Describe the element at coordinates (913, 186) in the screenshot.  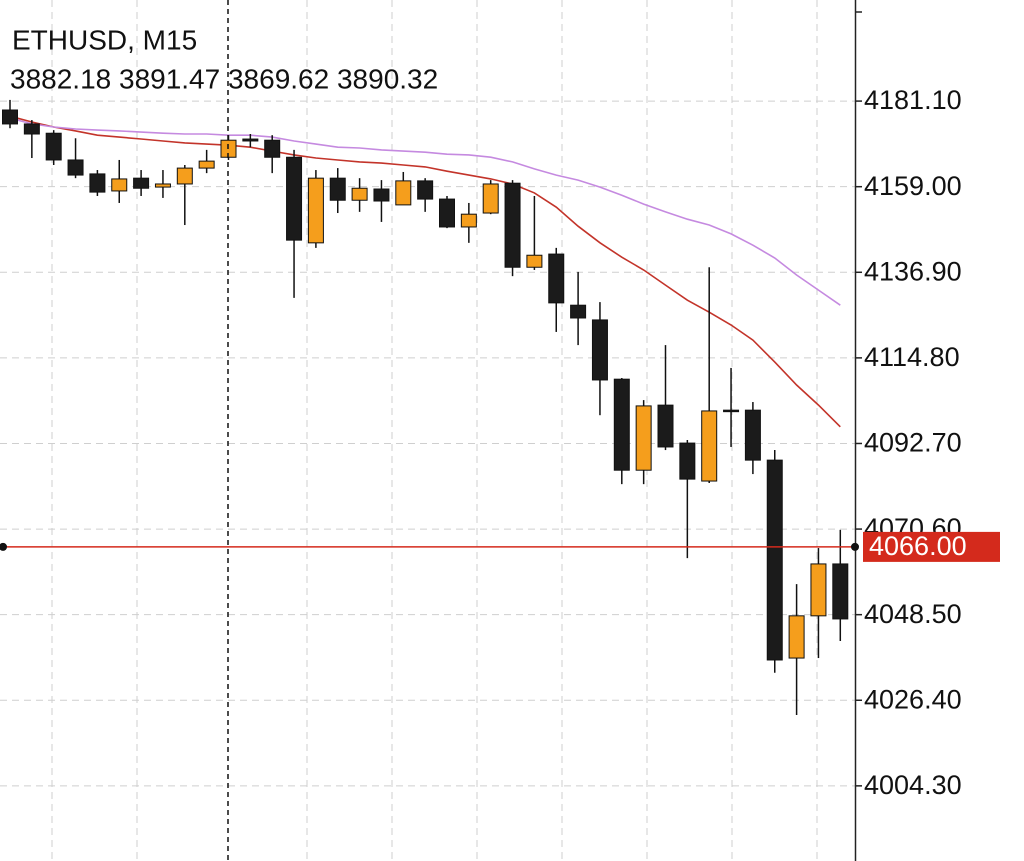
I see `y-tick-label: 4159.00` at that location.